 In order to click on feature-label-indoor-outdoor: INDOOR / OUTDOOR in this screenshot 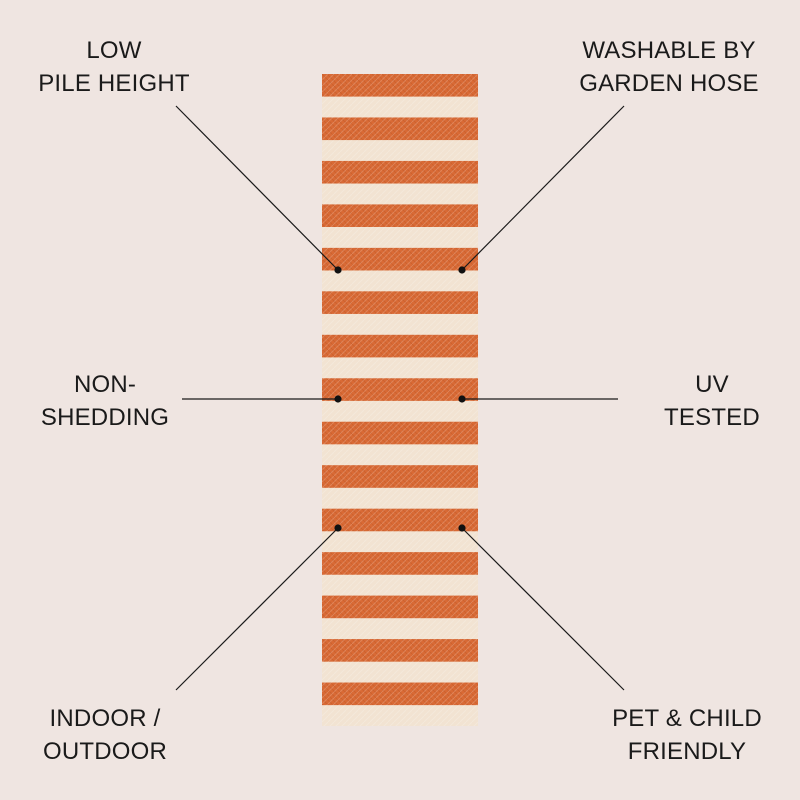, I will do `click(105, 735)`.